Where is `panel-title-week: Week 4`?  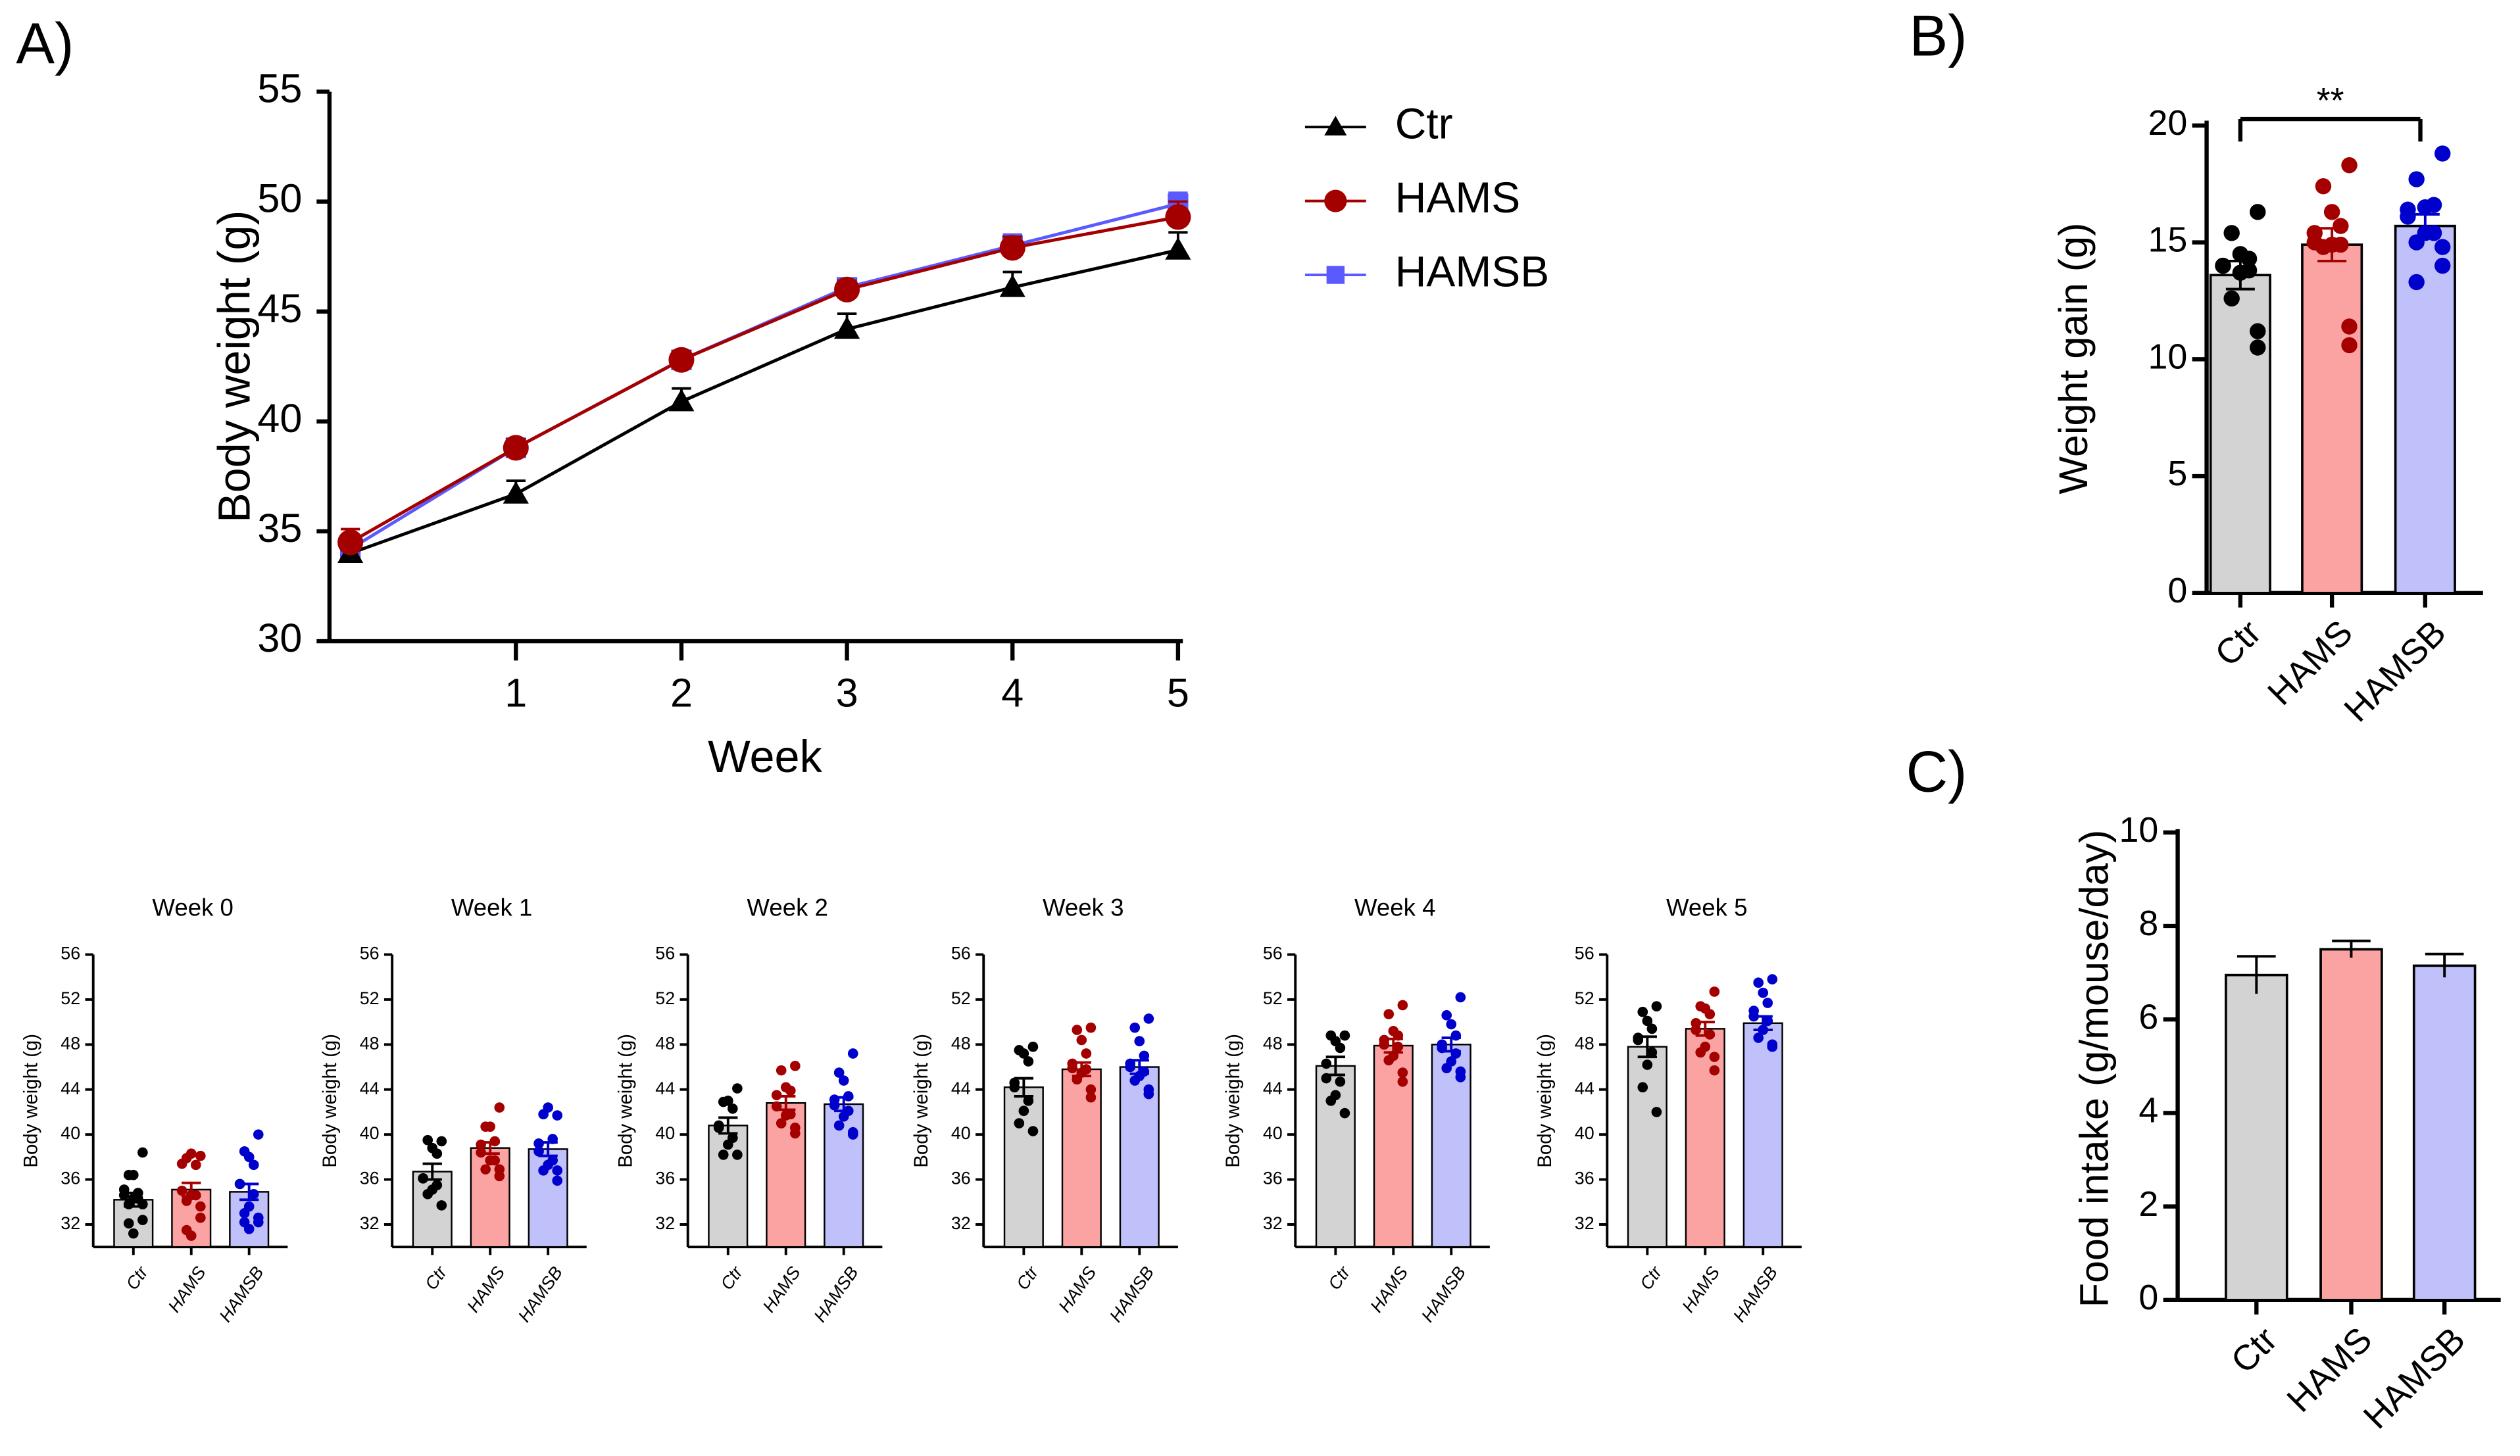 panel-title-week: Week 4 is located at coordinates (1395, 907).